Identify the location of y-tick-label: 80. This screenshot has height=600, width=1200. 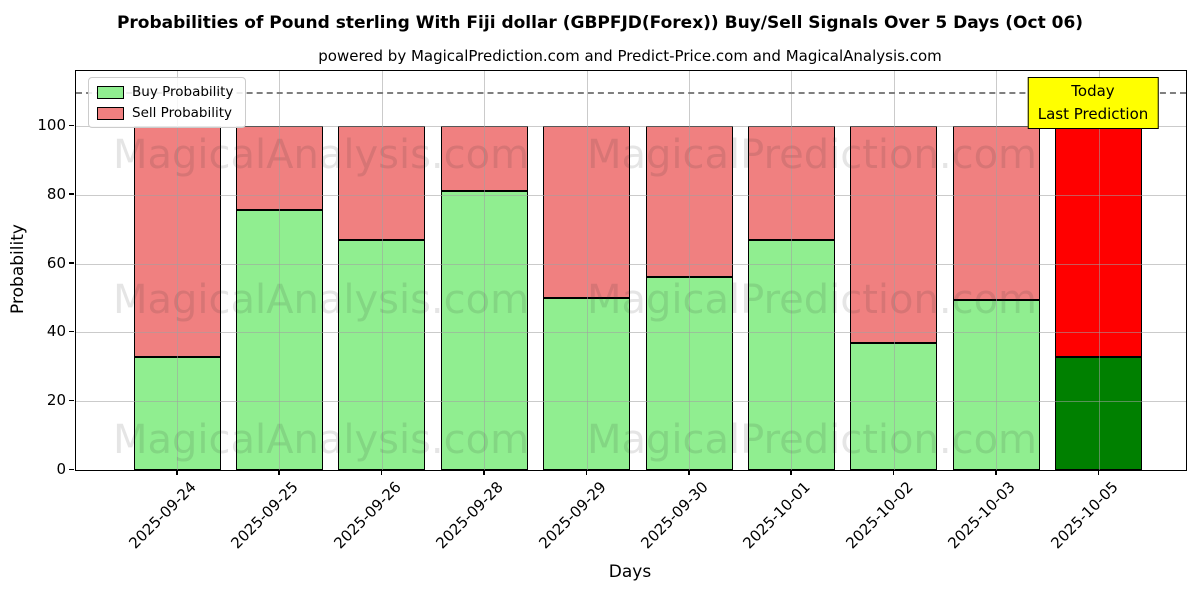
(56, 193).